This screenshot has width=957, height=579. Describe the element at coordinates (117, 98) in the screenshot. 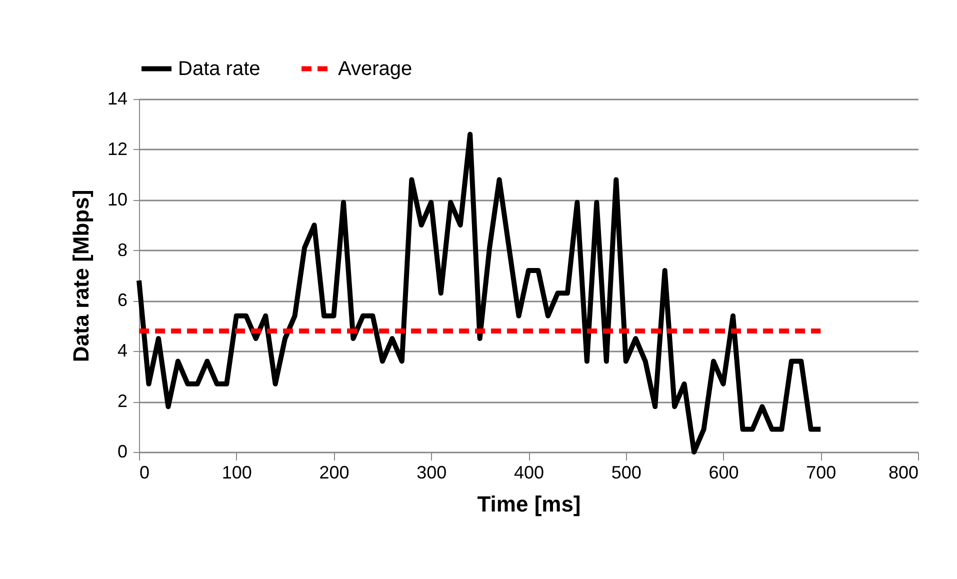

I see `y-tick-label: 14` at that location.